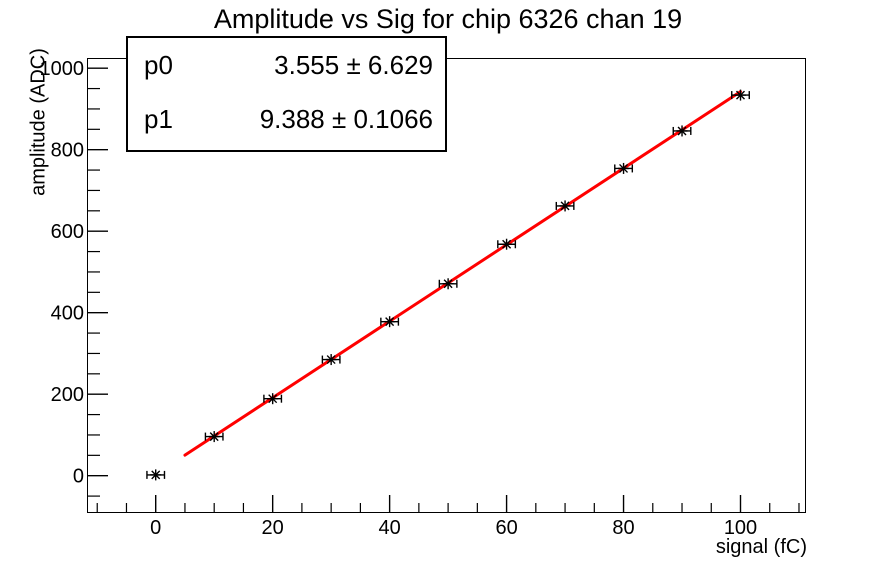 This screenshot has width=896, height=572. What do you see at coordinates (506, 528) in the screenshot?
I see `x-tick-label: 60` at bounding box center [506, 528].